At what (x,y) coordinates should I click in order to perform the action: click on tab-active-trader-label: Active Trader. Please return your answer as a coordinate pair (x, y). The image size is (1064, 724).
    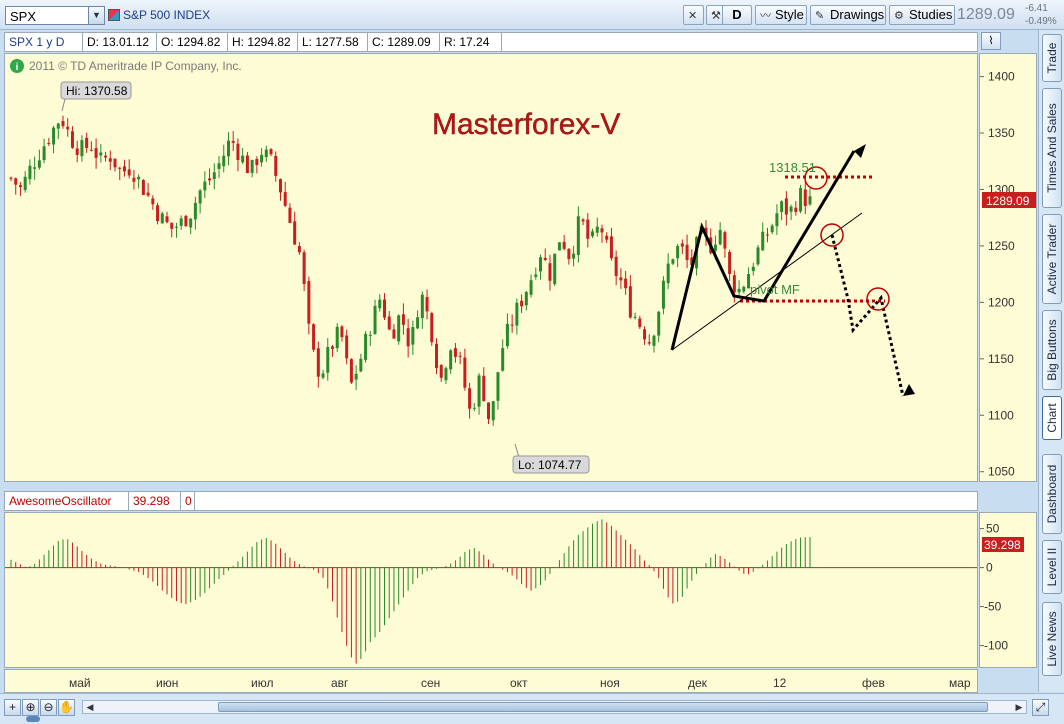
    Looking at the image, I should click on (1052, 259).